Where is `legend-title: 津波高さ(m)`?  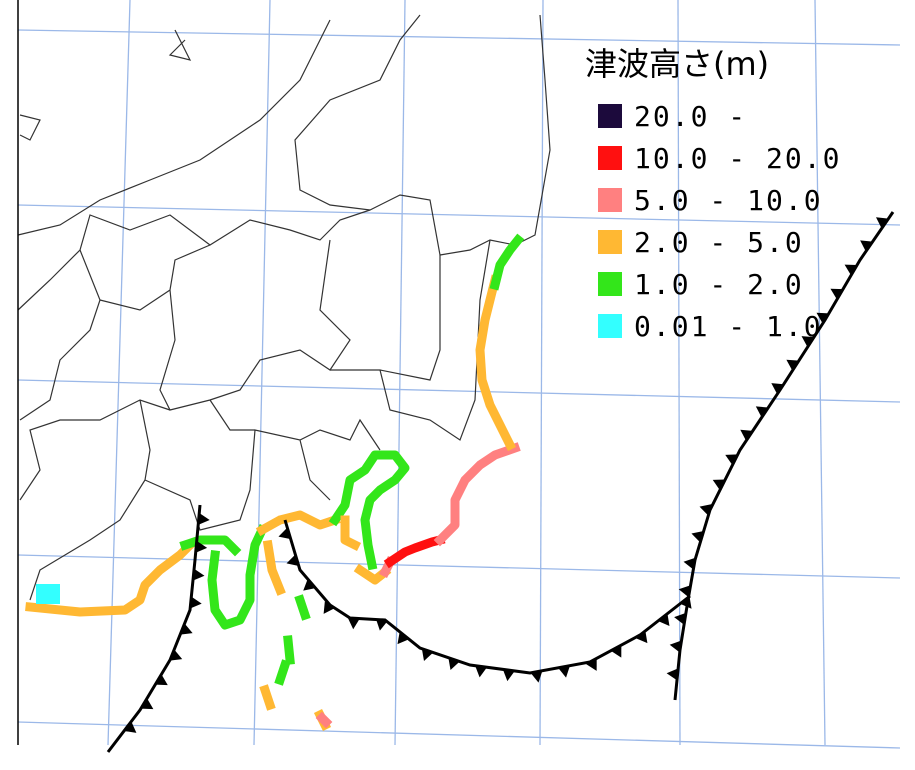 legend-title: 津波高さ(m) is located at coordinates (677, 64).